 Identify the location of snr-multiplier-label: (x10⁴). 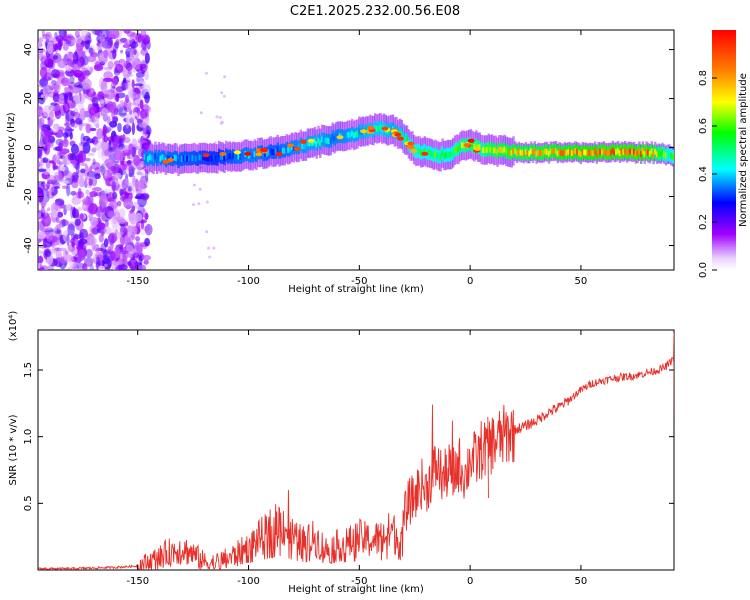
(13, 326).